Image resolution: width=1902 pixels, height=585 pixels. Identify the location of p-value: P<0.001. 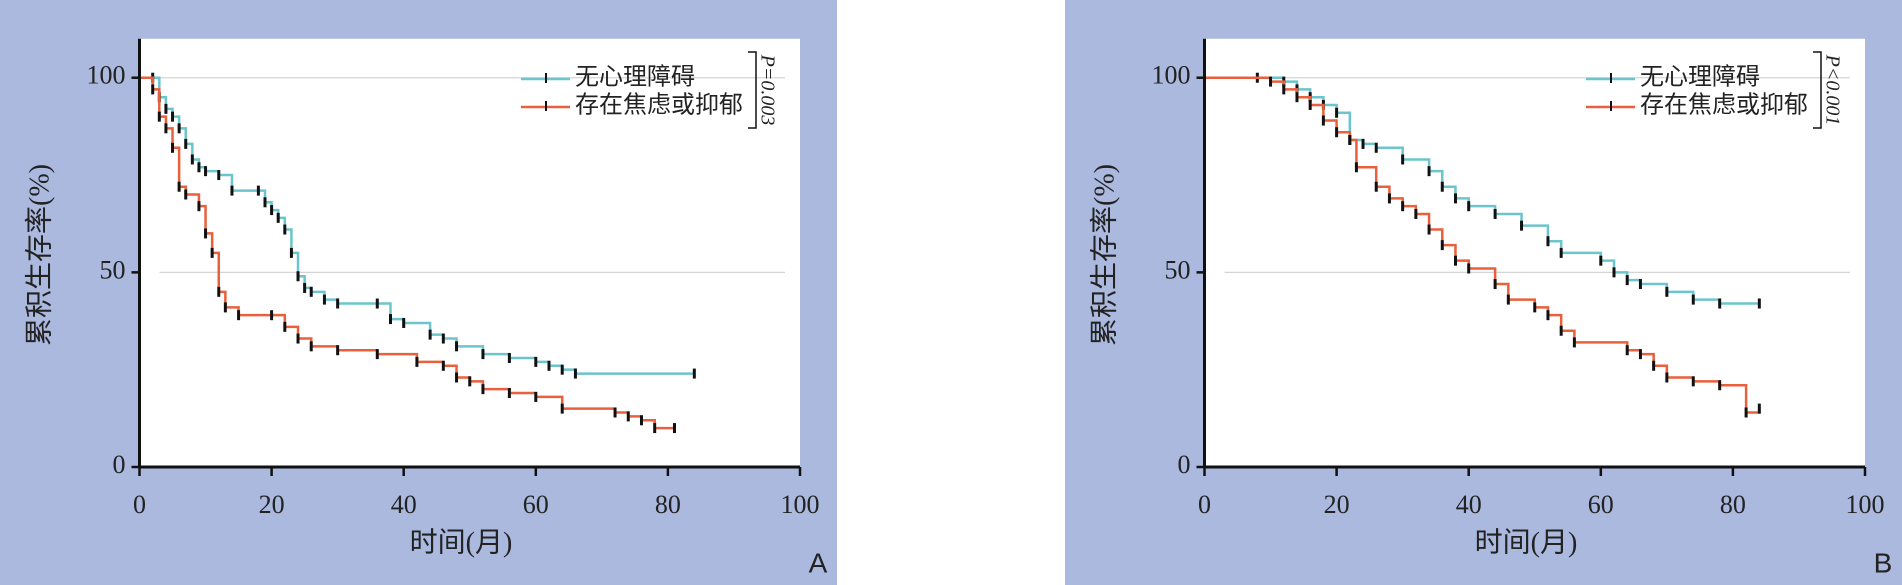
(1832, 90).